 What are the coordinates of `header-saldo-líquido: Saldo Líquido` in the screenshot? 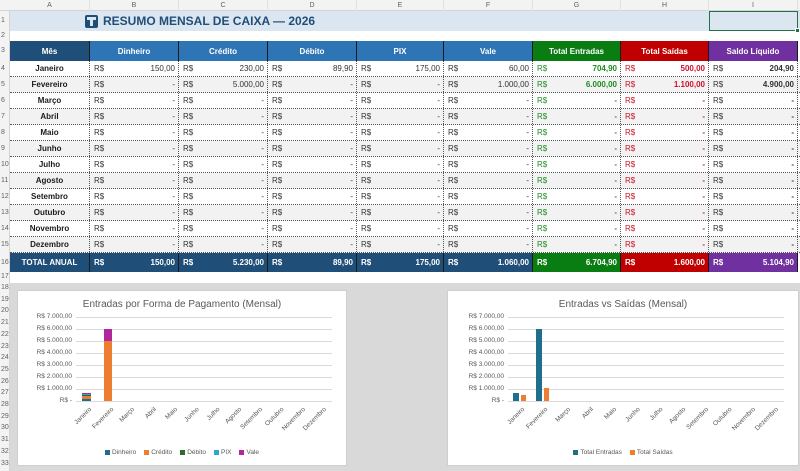 It's located at (753, 51).